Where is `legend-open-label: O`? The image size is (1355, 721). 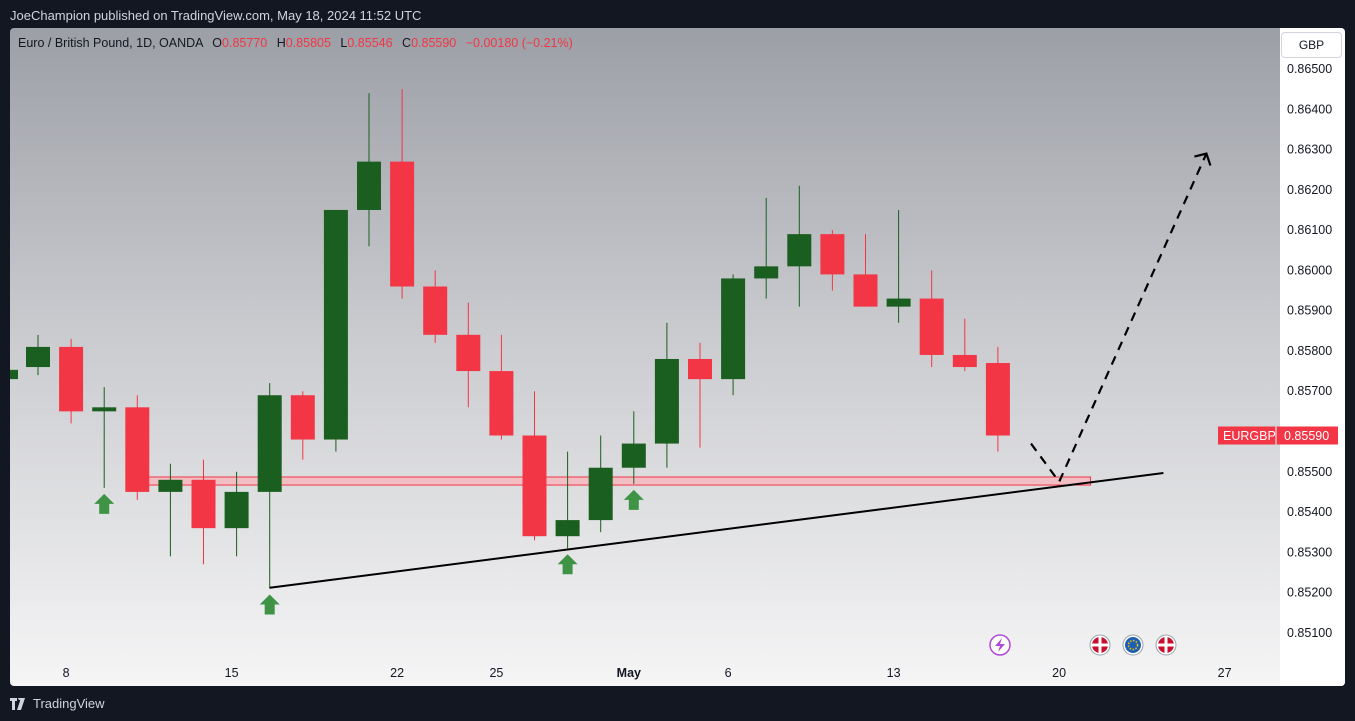 legend-open-label: O is located at coordinates (217, 43).